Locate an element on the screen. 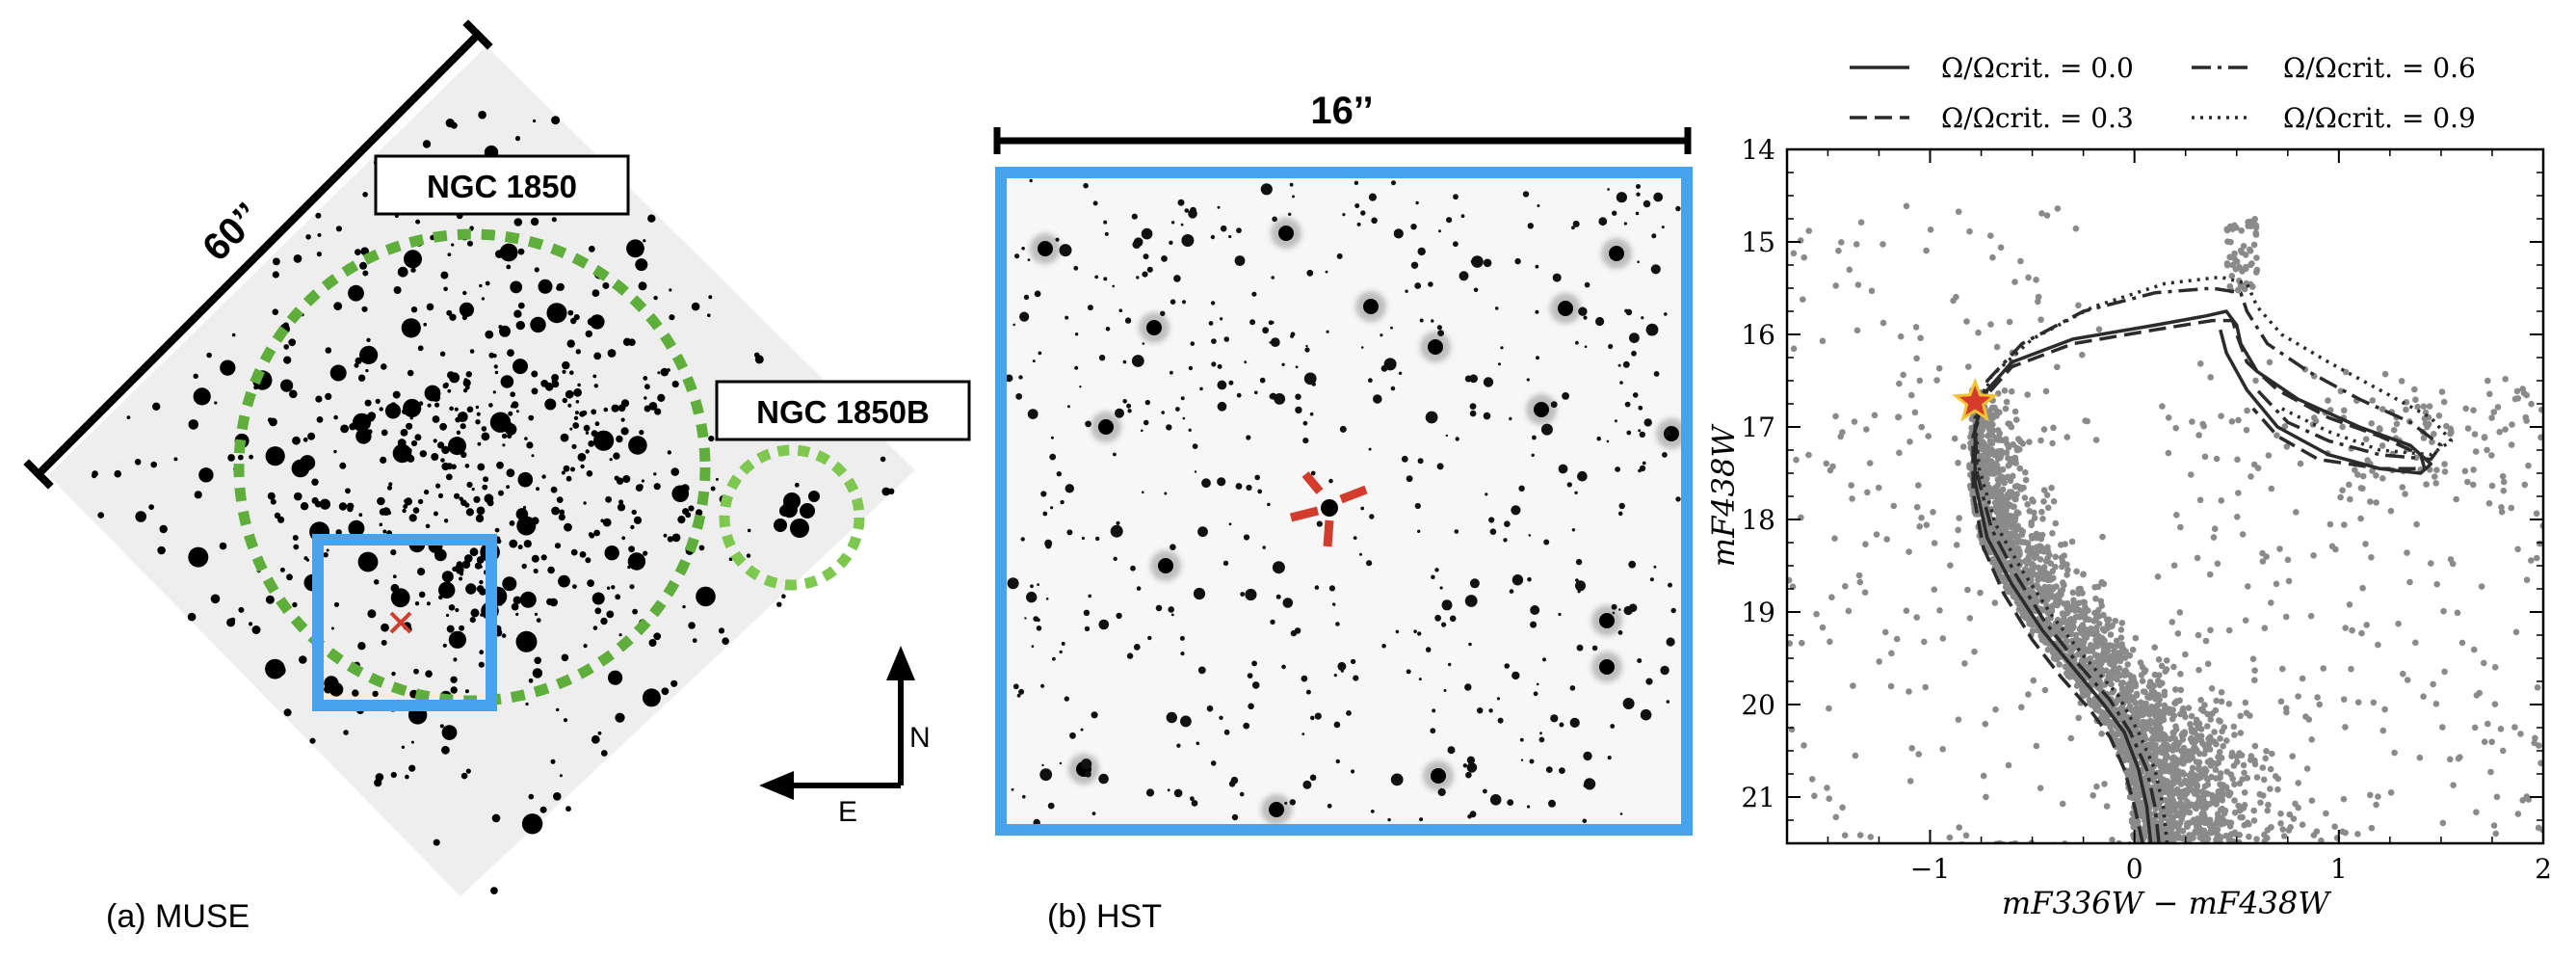  hst-scale-bar is located at coordinates (1343, 140).